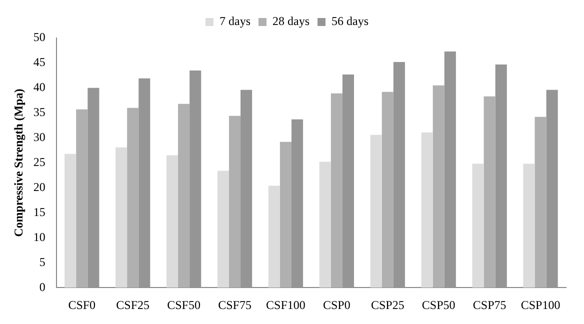  What do you see at coordinates (39, 87) in the screenshot?
I see `y-tick-label: 40` at bounding box center [39, 87].